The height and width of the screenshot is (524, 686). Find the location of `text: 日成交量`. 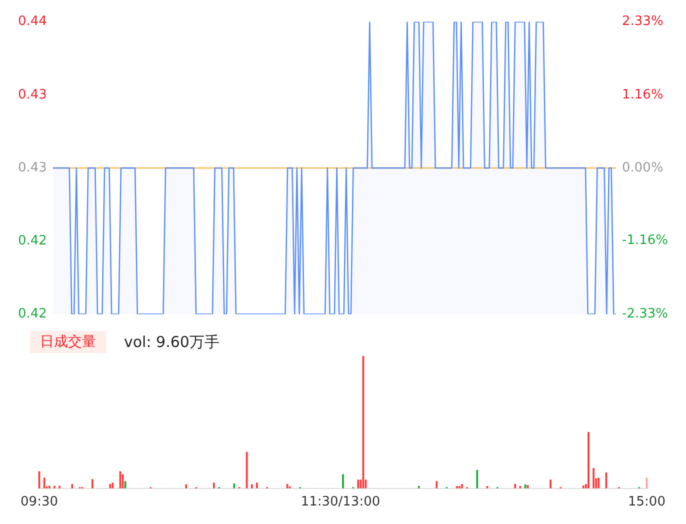

text: 日成交量 is located at coordinates (68, 342).